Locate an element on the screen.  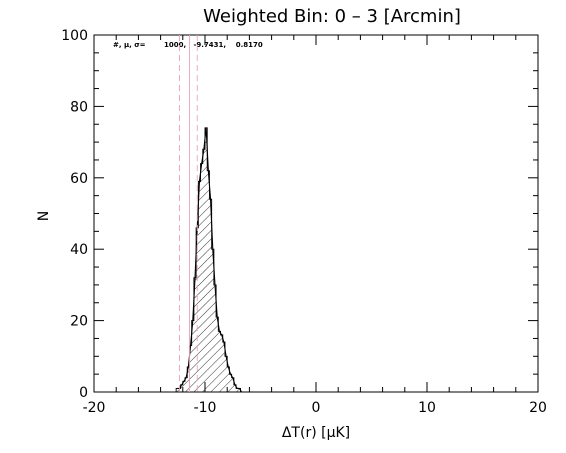
x-tick-label: -10 is located at coordinates (205, 408).